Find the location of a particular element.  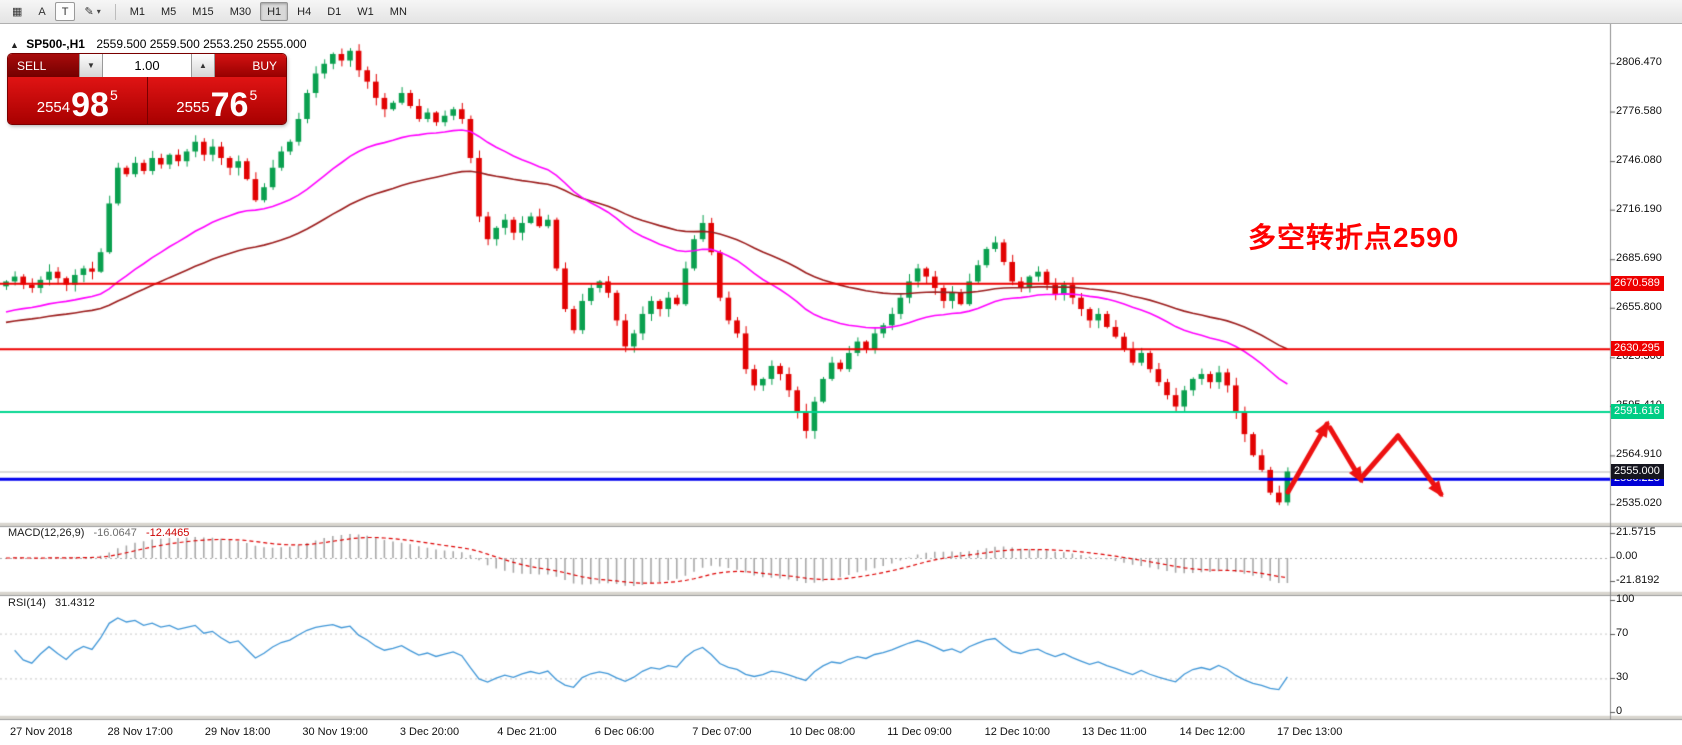

timeframe-w1-button: W1 is located at coordinates (365, 11).